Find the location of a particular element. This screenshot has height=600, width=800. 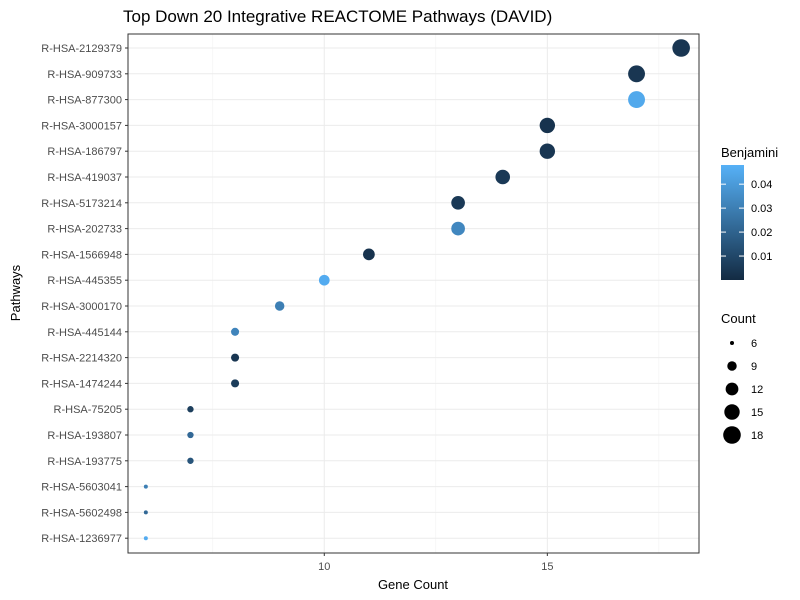

size-legend-items: 6 9 12 15 18 is located at coordinates (743, 391).